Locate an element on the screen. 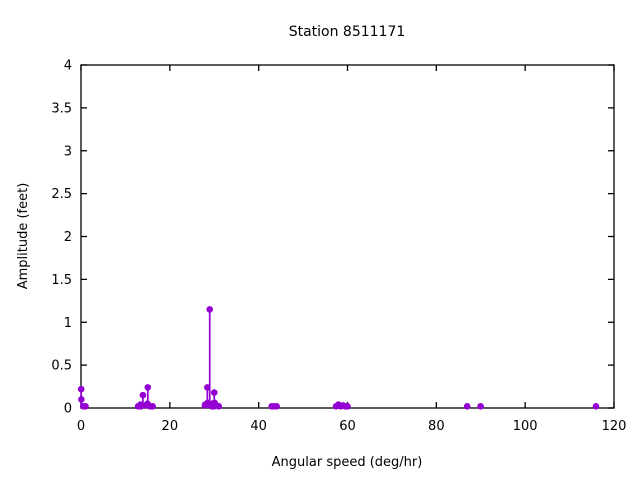  x-tick-label: 120 is located at coordinates (614, 426).